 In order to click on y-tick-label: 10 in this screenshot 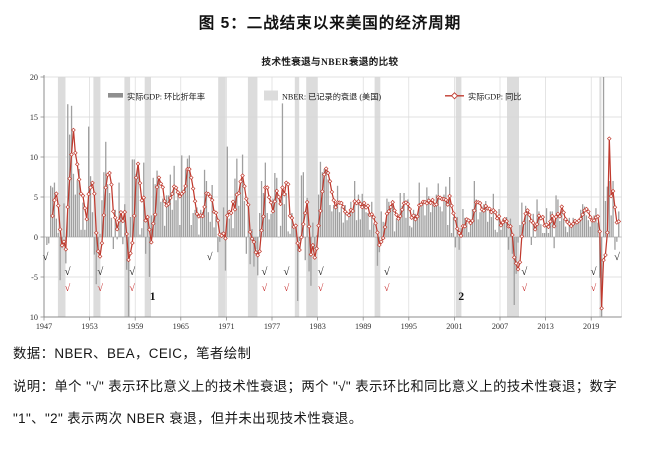, I will do `click(34, 317)`.